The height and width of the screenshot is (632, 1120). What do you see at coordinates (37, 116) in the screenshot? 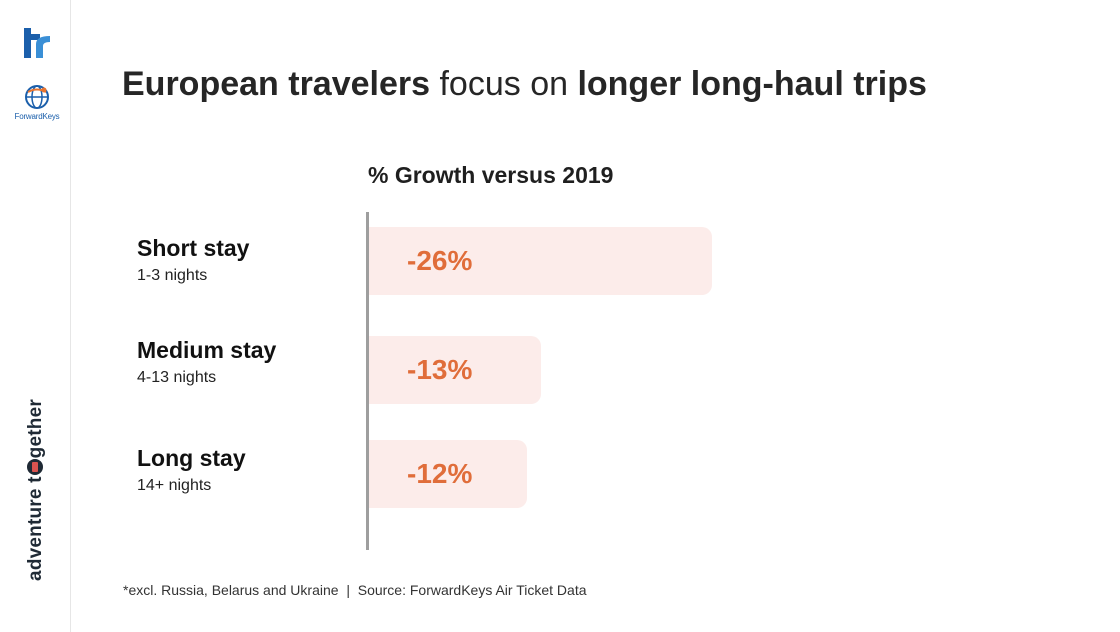
I see `forwardkeys-logo-text: ForwardKeys` at bounding box center [37, 116].